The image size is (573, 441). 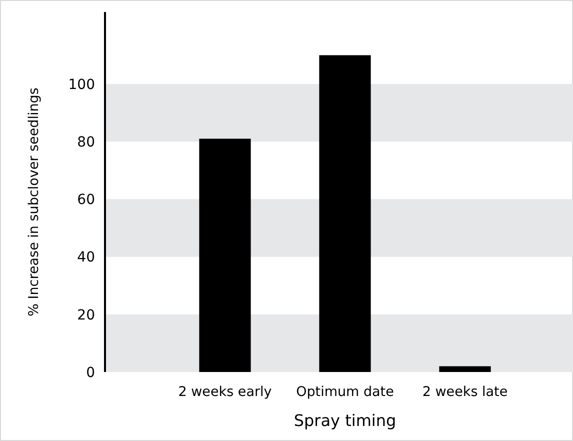 What do you see at coordinates (86, 200) in the screenshot?
I see `y-tick-label: 60` at bounding box center [86, 200].